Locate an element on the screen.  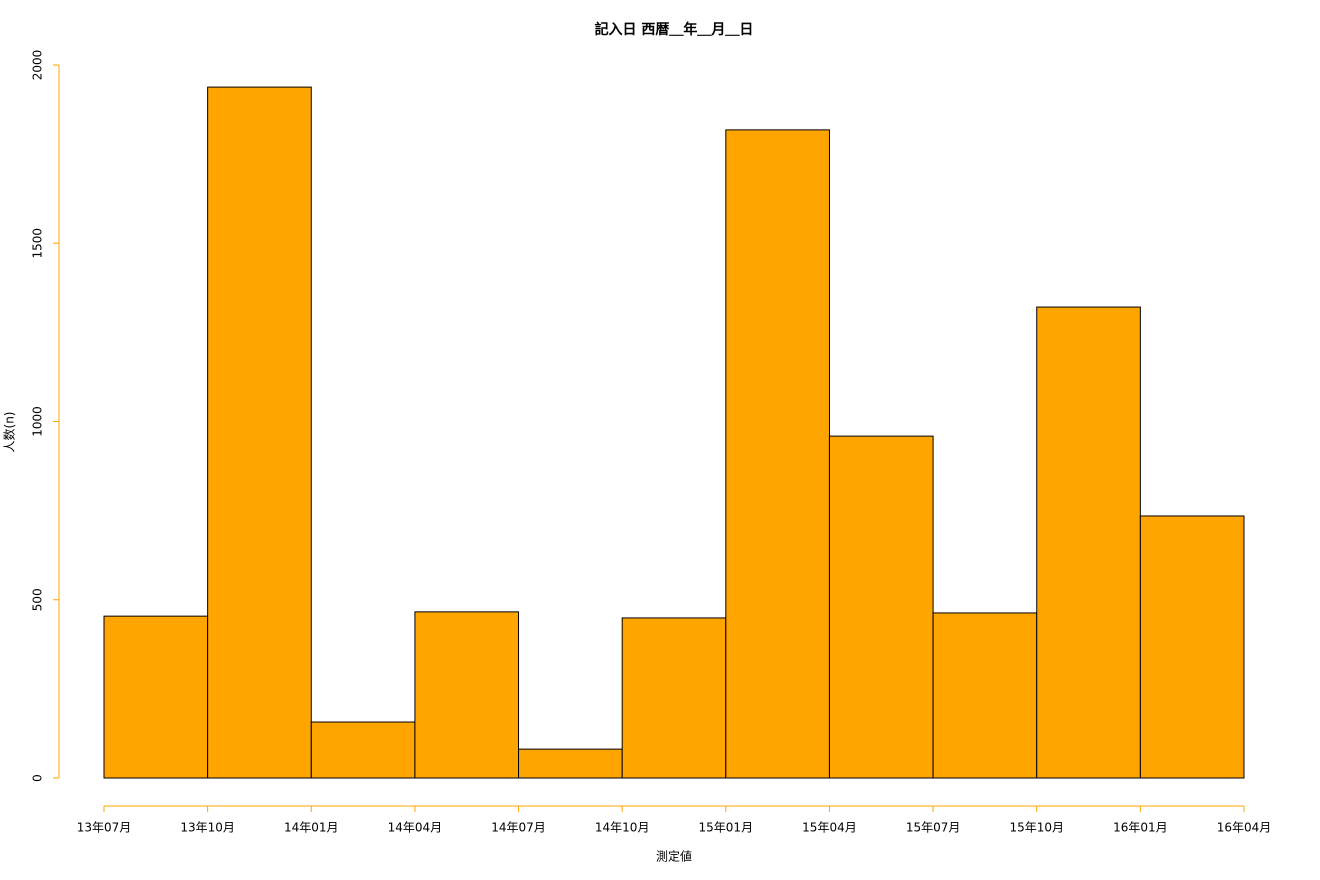
x-tick-label: 15年07月 is located at coordinates (933, 828).